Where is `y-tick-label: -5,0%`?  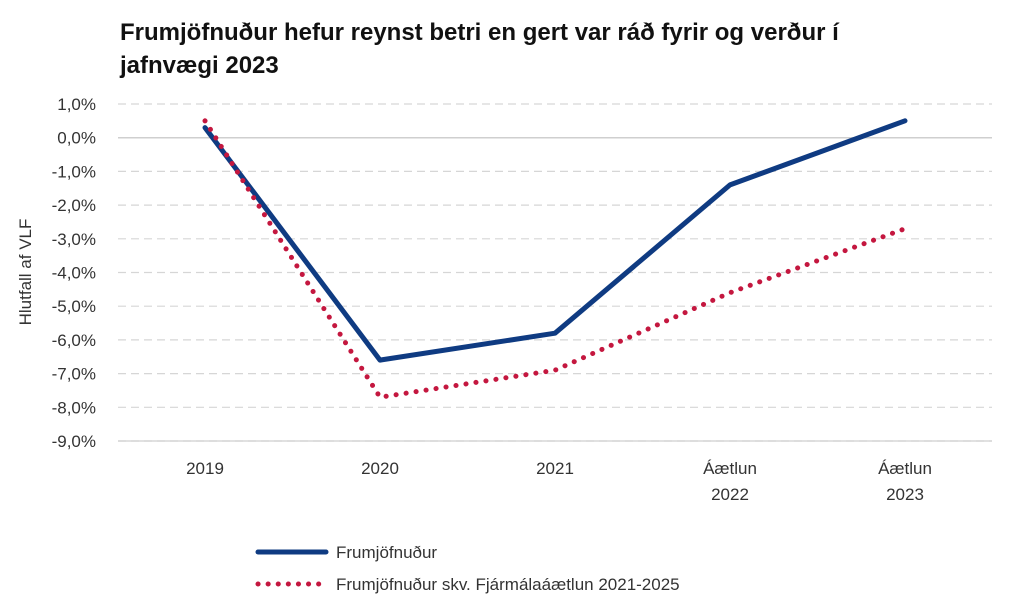 y-tick-label: -5,0% is located at coordinates (74, 306).